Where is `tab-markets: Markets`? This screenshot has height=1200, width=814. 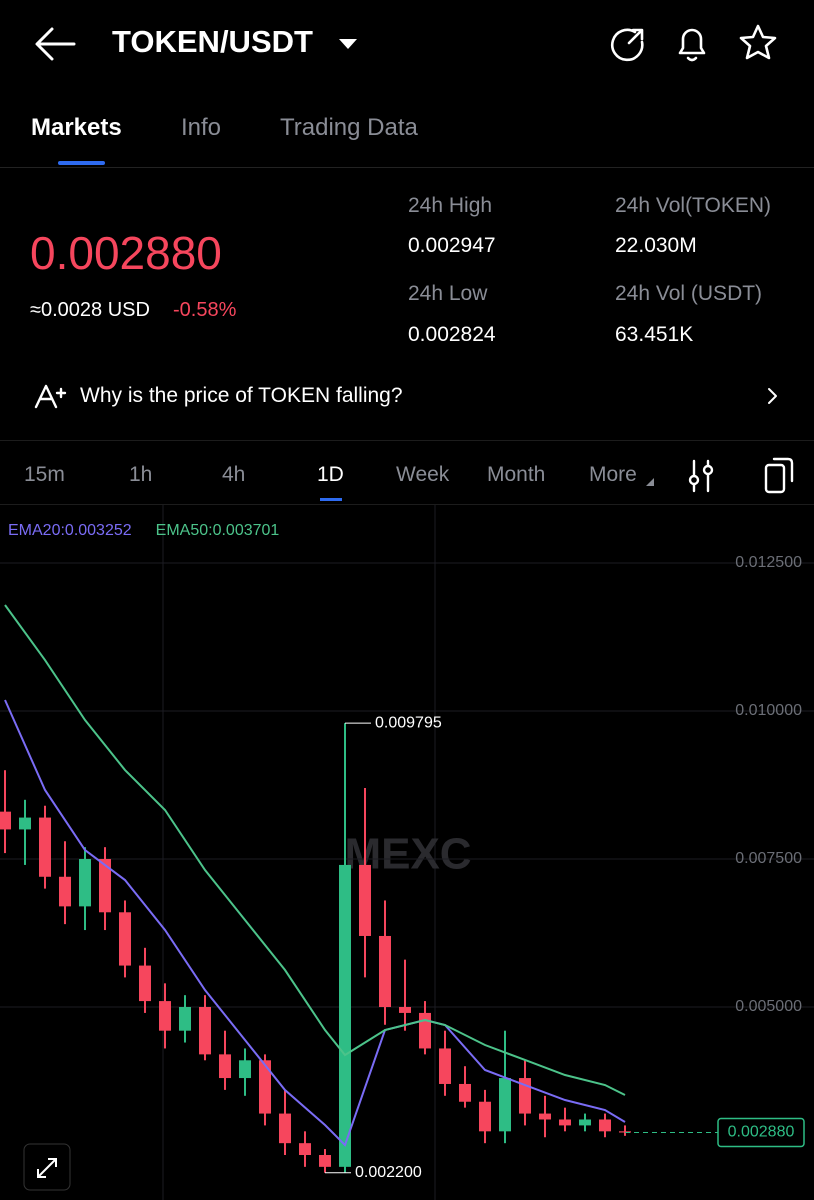
tab-markets: Markets is located at coordinates (76, 127).